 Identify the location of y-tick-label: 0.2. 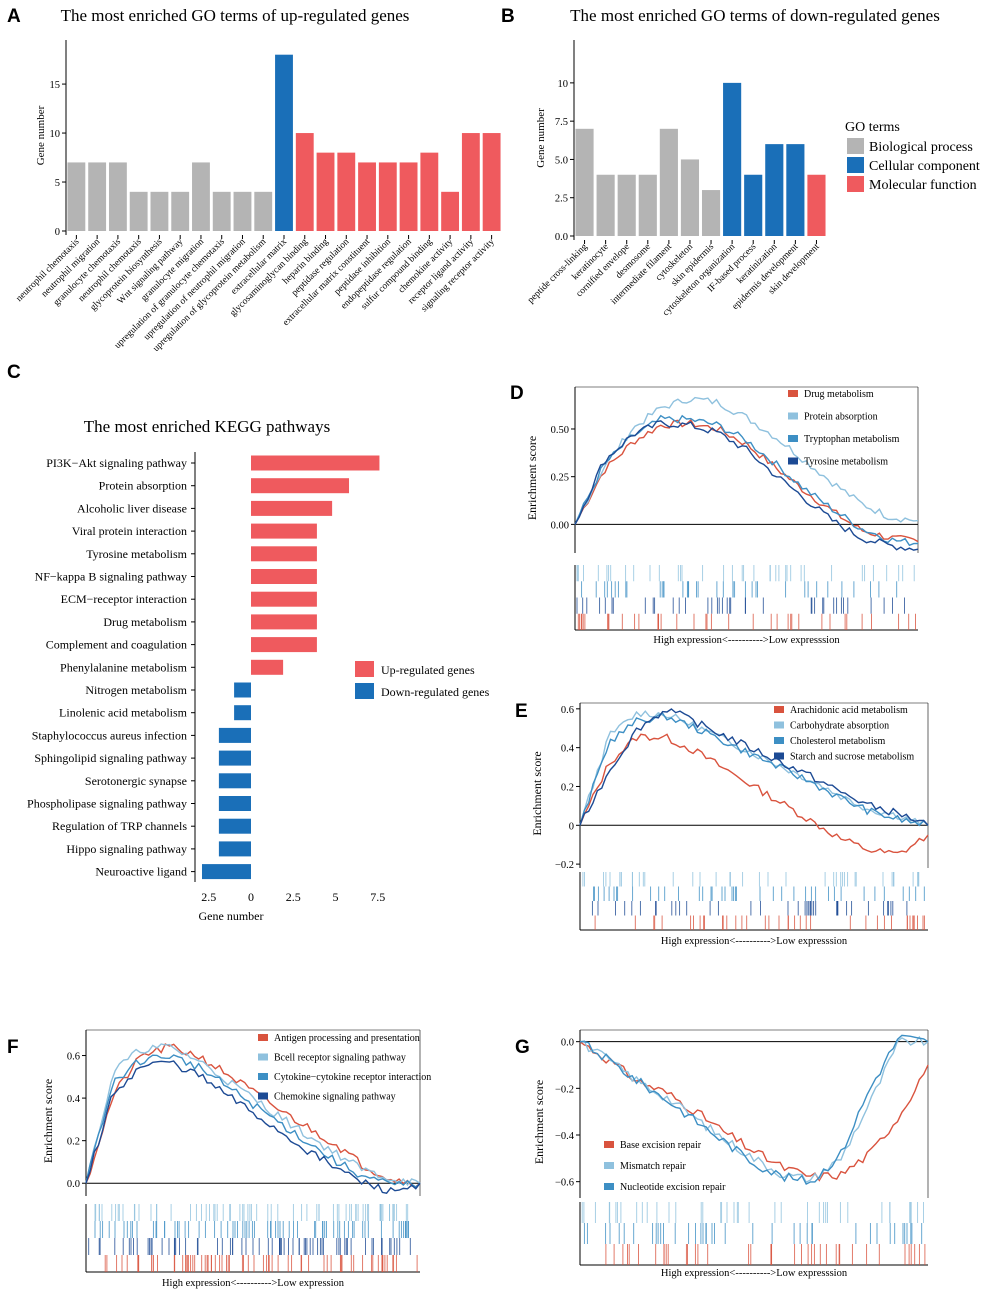
(567, 787).